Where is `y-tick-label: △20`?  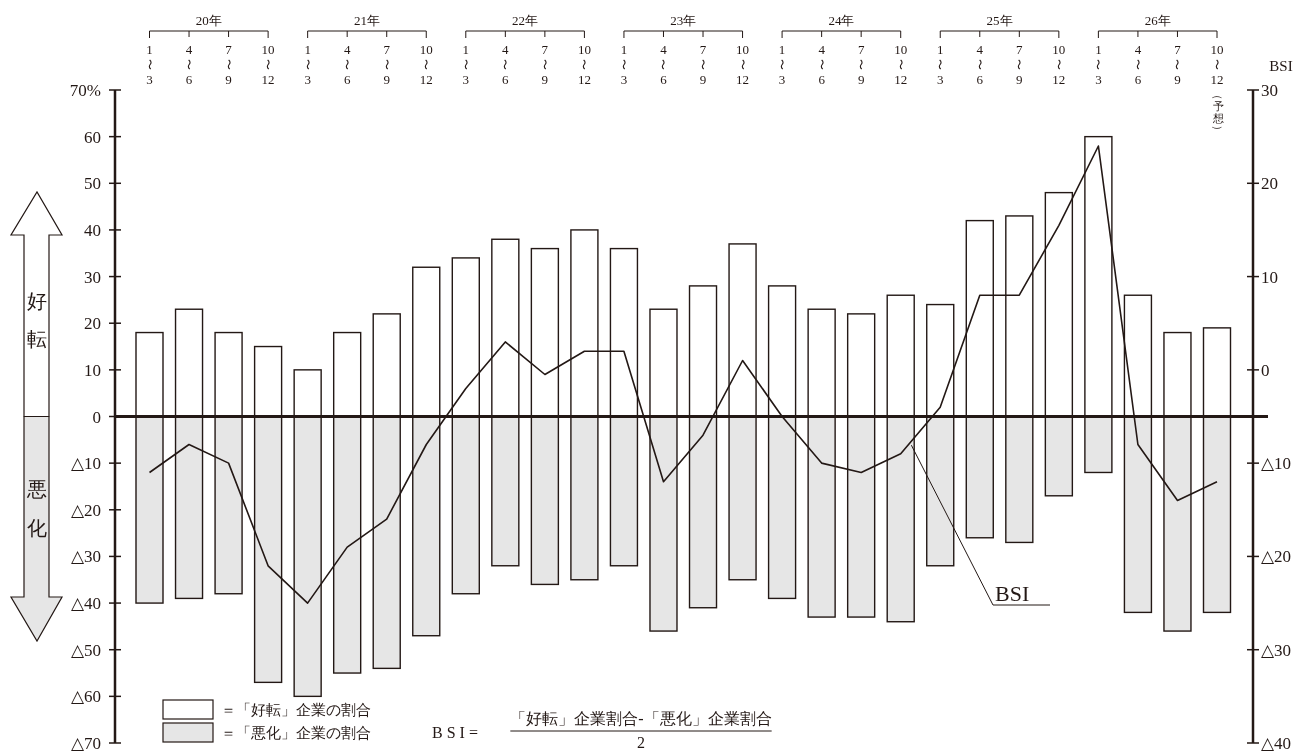 y-tick-label: △20 is located at coordinates (85, 510).